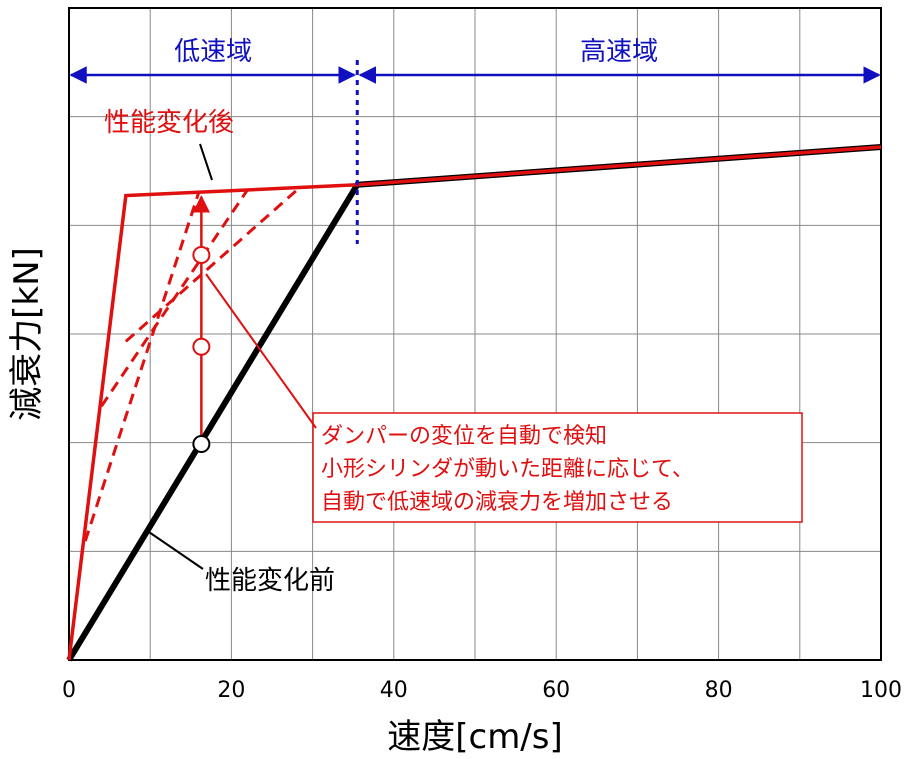  I want to click on description-line-3: 自動で低速域の減衰力を増加させる, so click(497, 502).